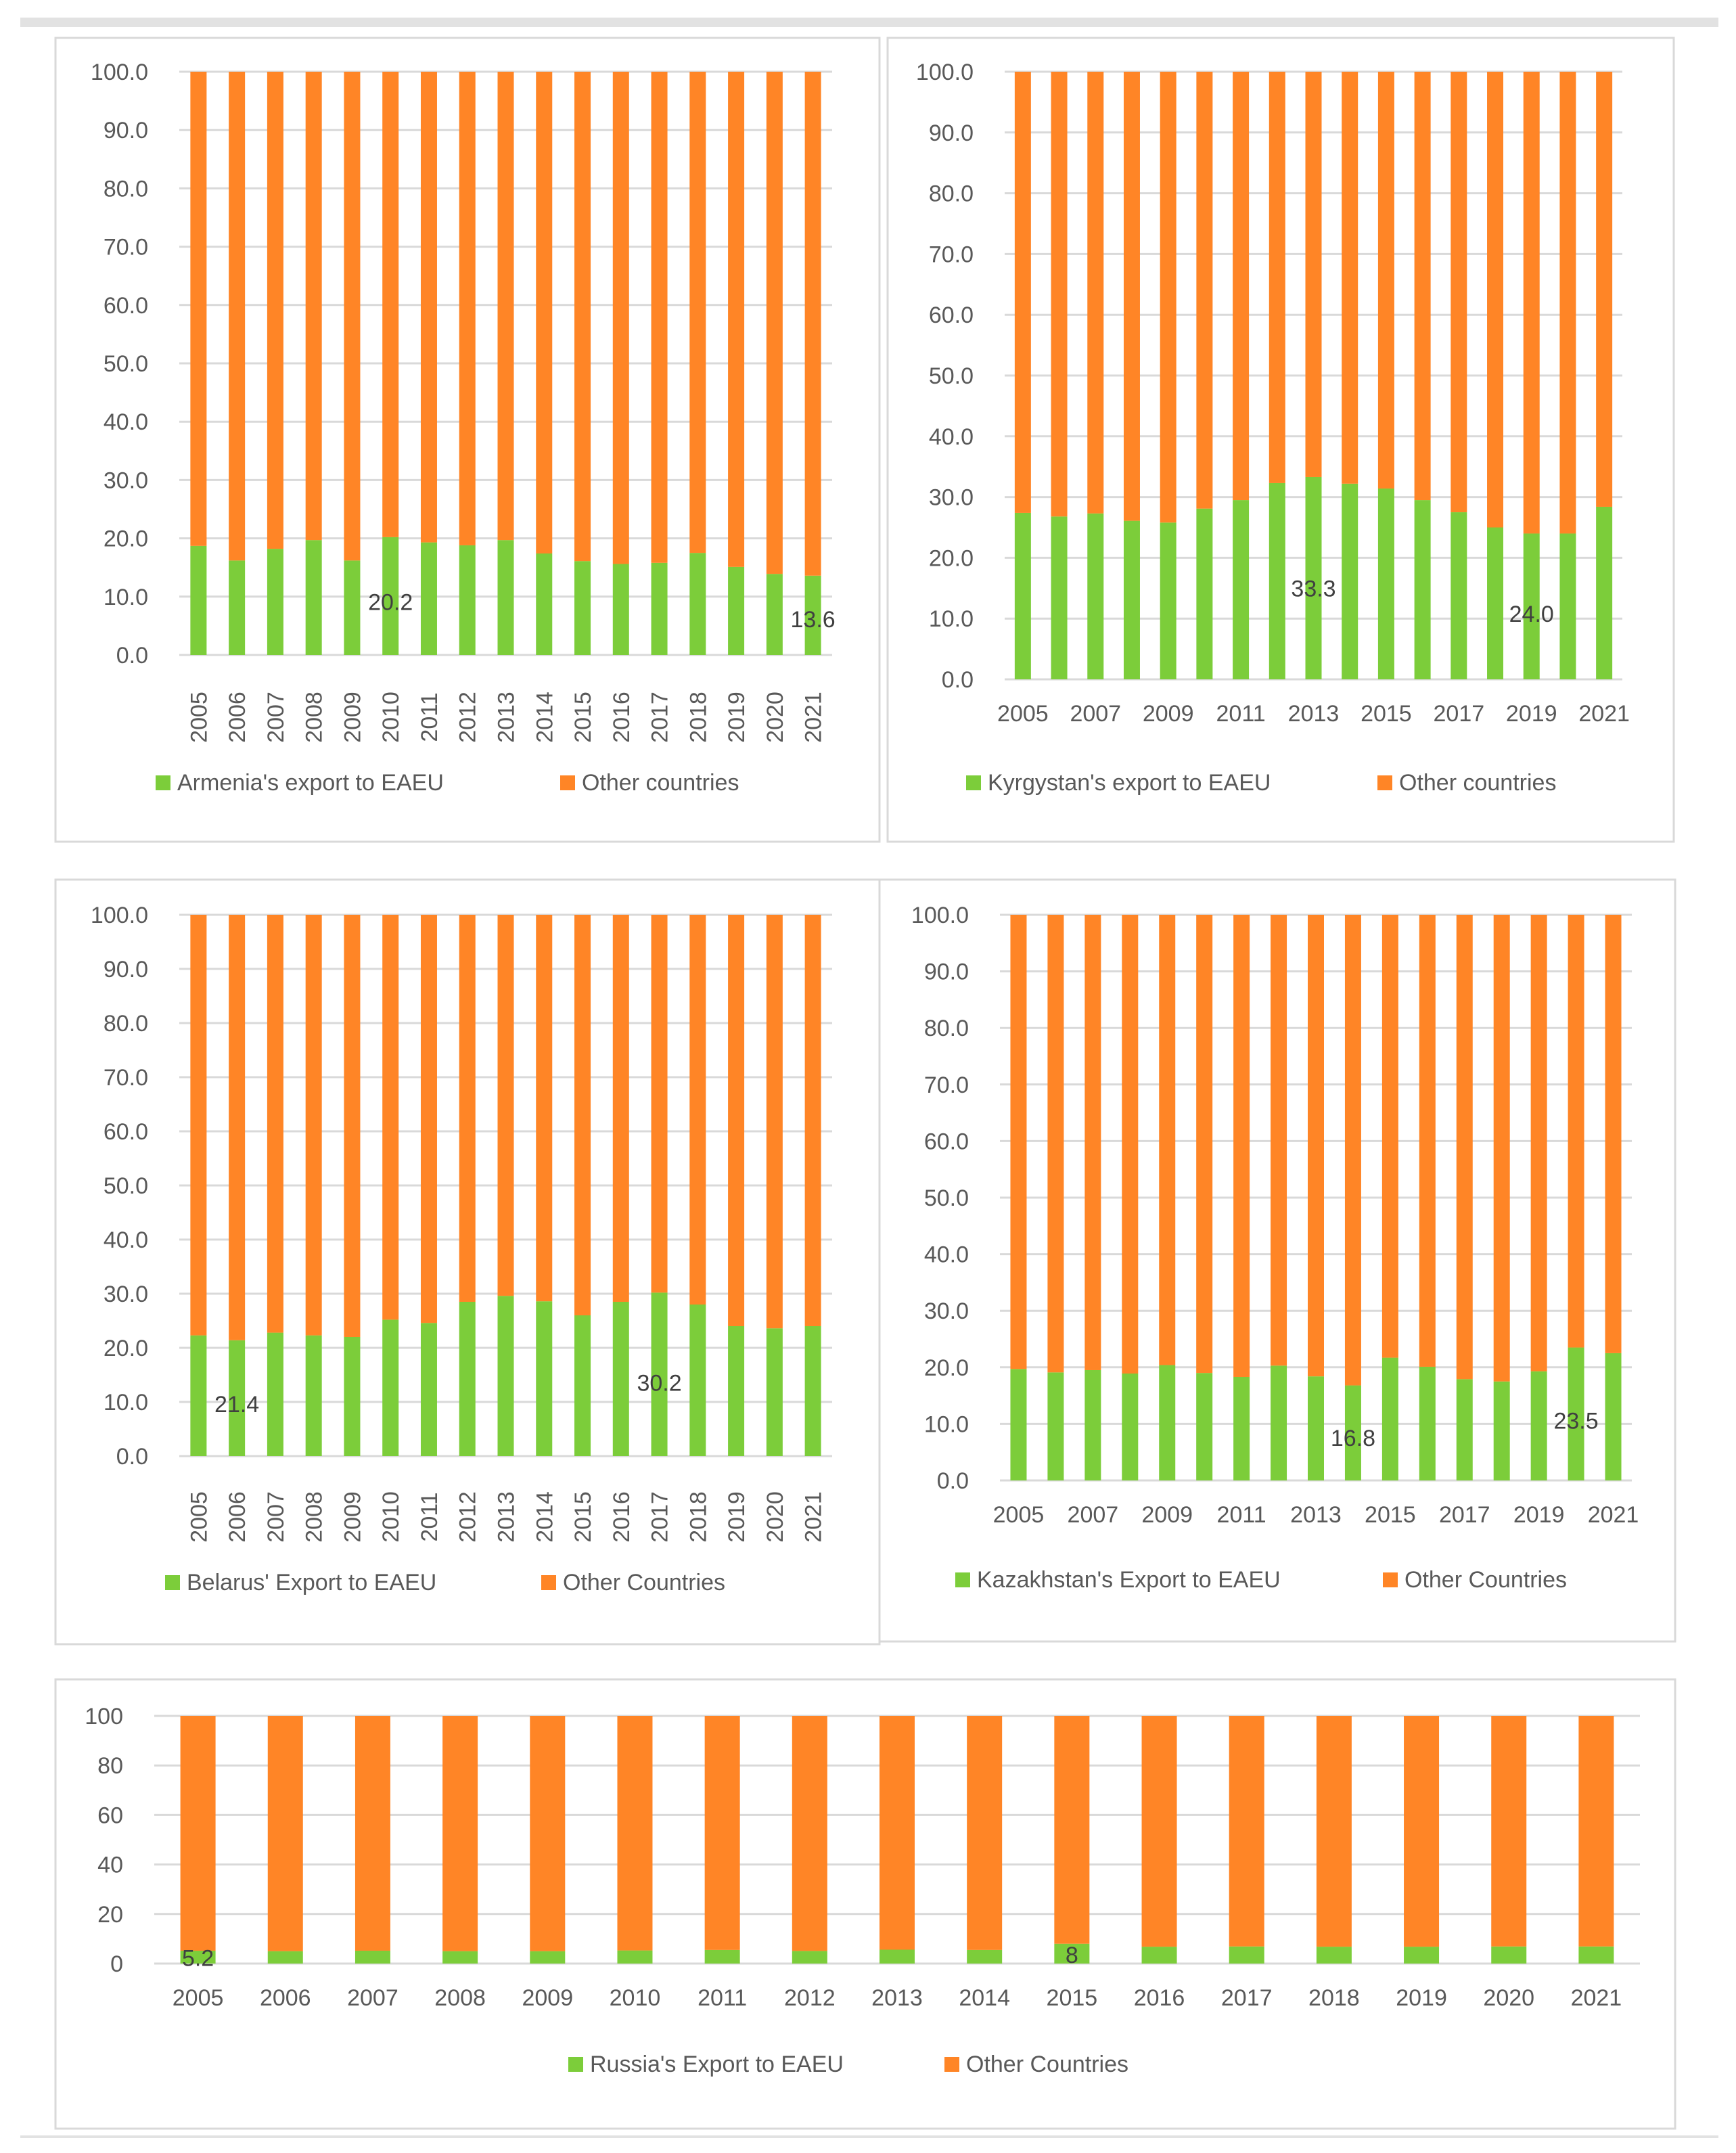 This screenshot has width=1736, height=2153. What do you see at coordinates (1072, 1998) in the screenshot?
I see `x-tick-label: 2015` at bounding box center [1072, 1998].